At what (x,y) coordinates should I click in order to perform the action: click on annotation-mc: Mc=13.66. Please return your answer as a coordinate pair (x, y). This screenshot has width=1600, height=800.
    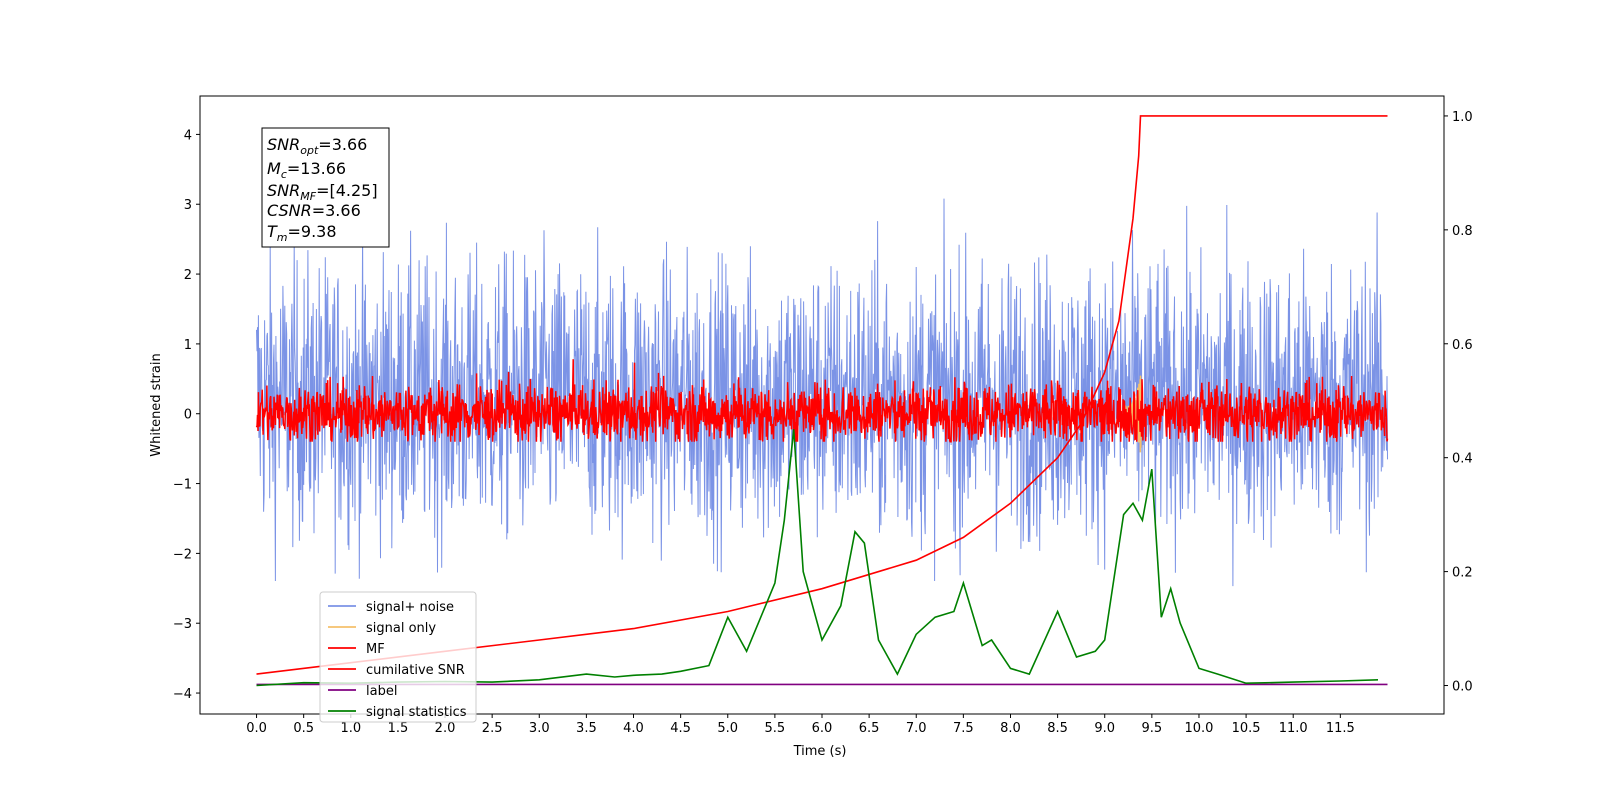
    Looking at the image, I should click on (306, 170).